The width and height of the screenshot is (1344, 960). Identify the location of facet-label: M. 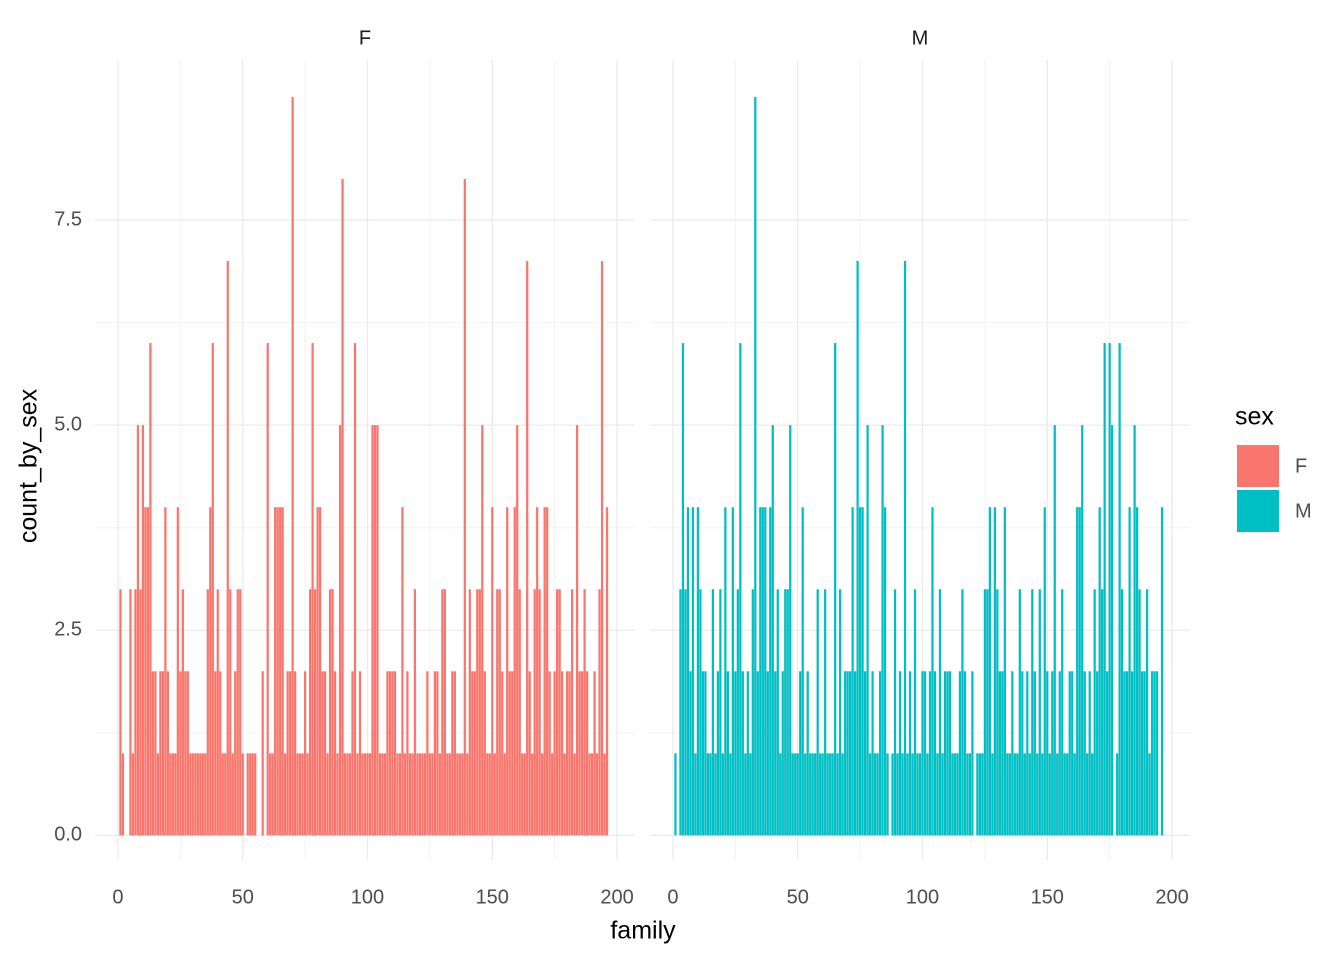
(920, 38).